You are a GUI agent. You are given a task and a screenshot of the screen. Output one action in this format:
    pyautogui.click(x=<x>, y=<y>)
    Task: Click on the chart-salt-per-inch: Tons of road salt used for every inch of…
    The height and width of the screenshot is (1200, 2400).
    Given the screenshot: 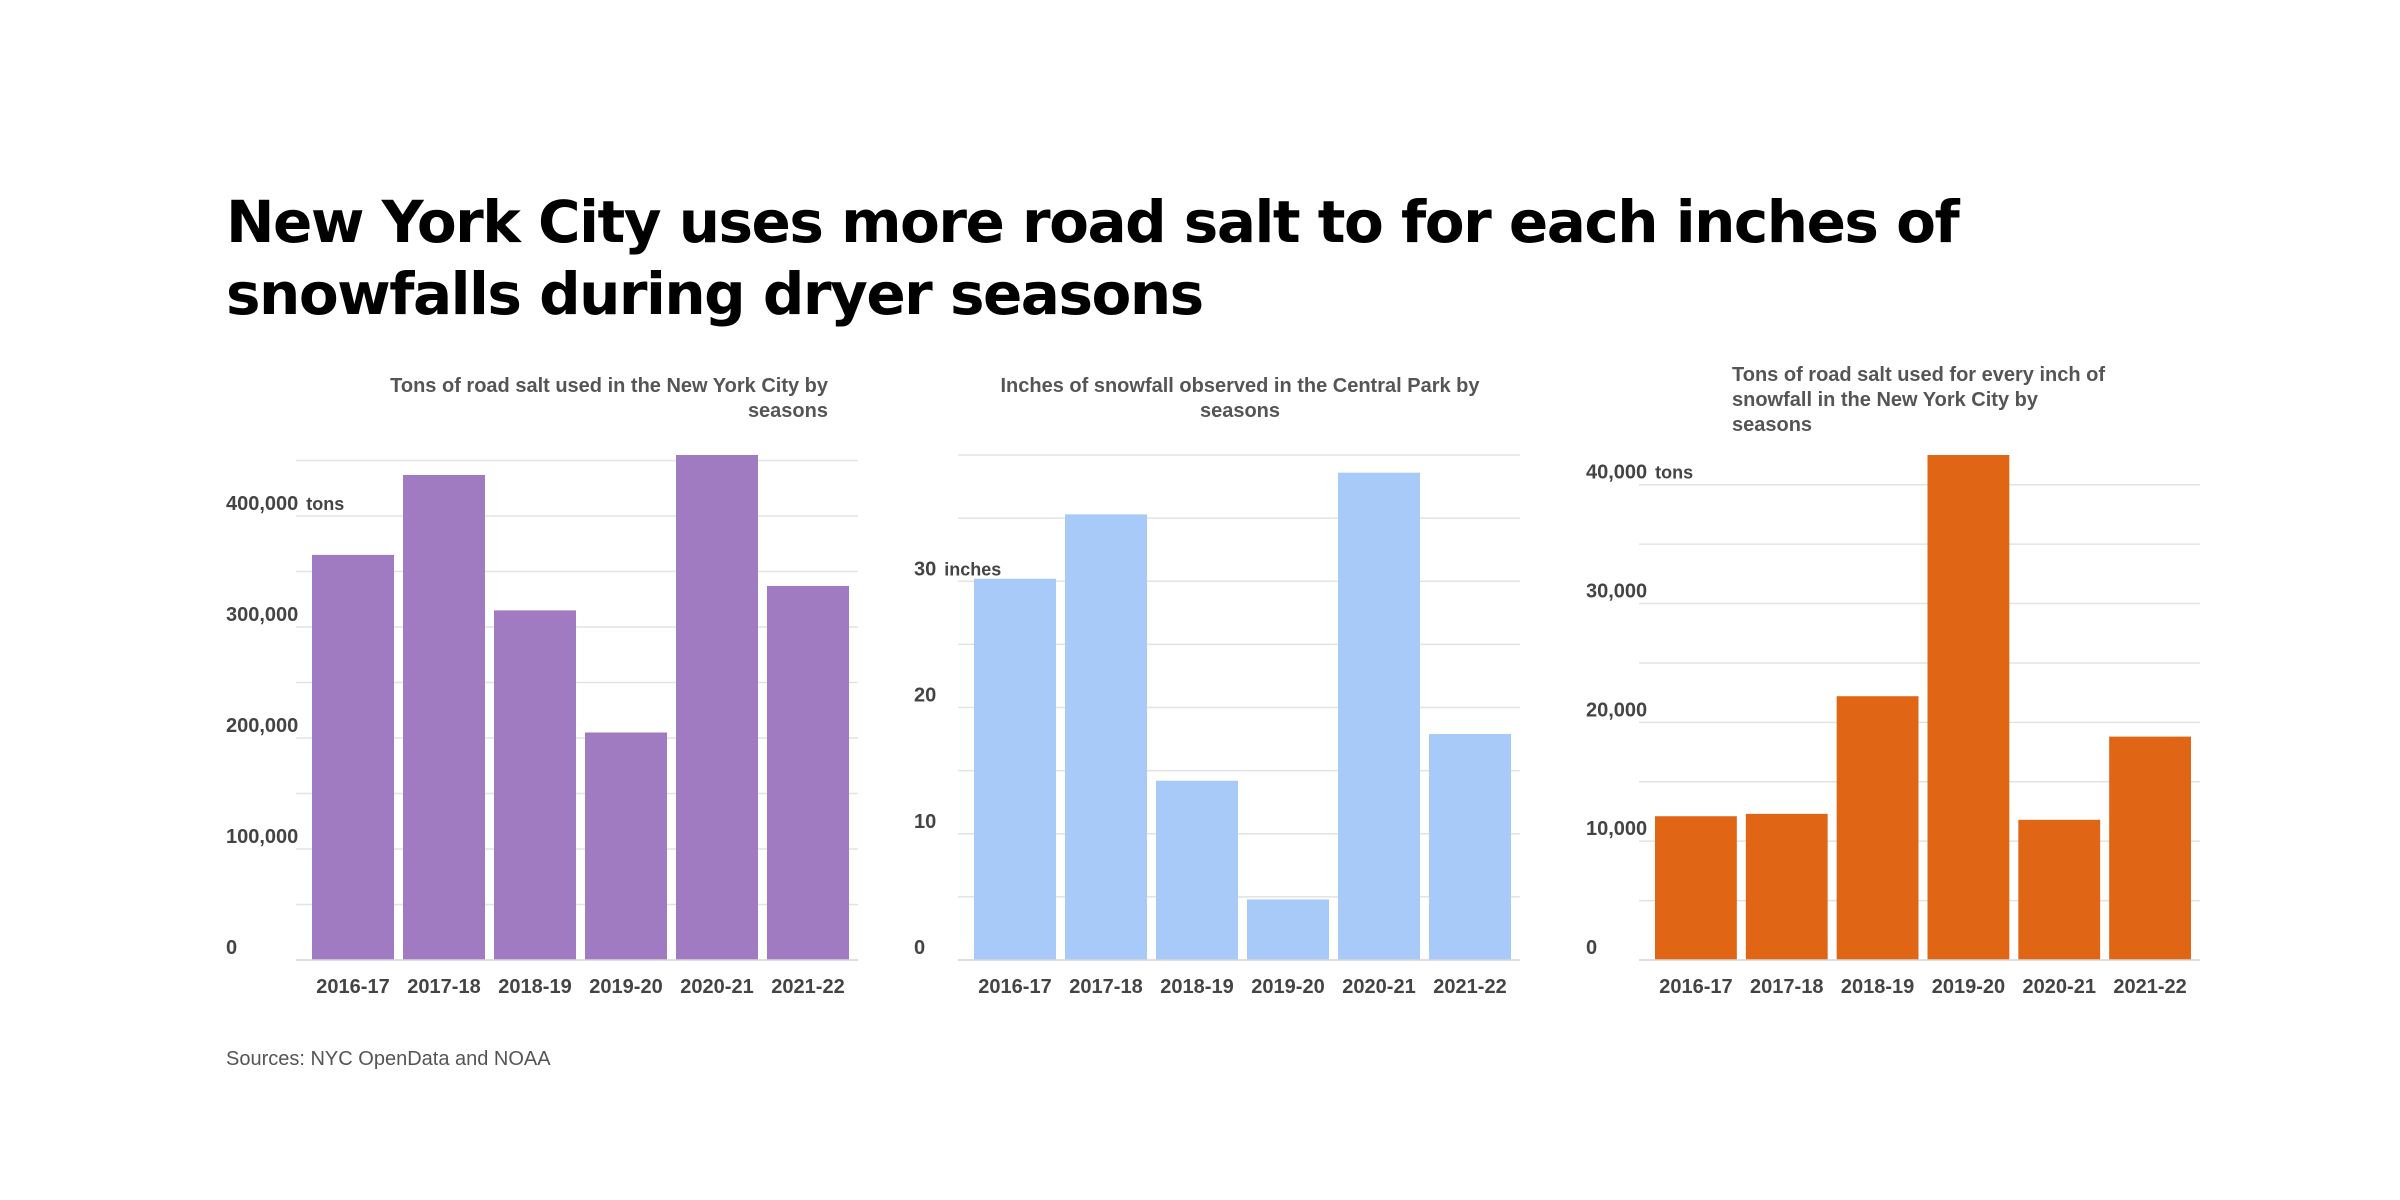 What is the action you would take?
    pyautogui.click(x=1893, y=681)
    